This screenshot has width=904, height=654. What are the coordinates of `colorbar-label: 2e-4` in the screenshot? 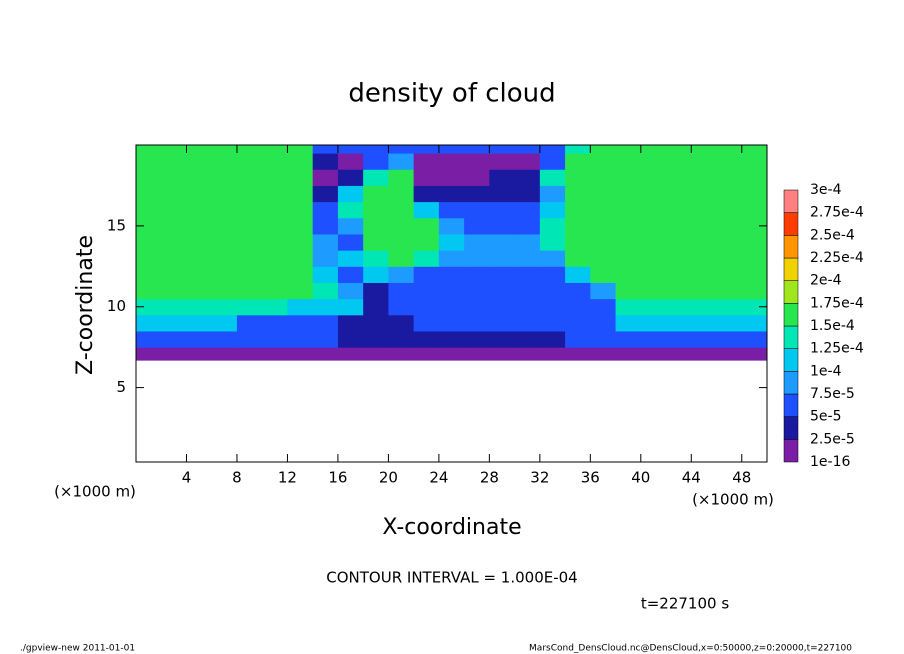 It's located at (826, 281).